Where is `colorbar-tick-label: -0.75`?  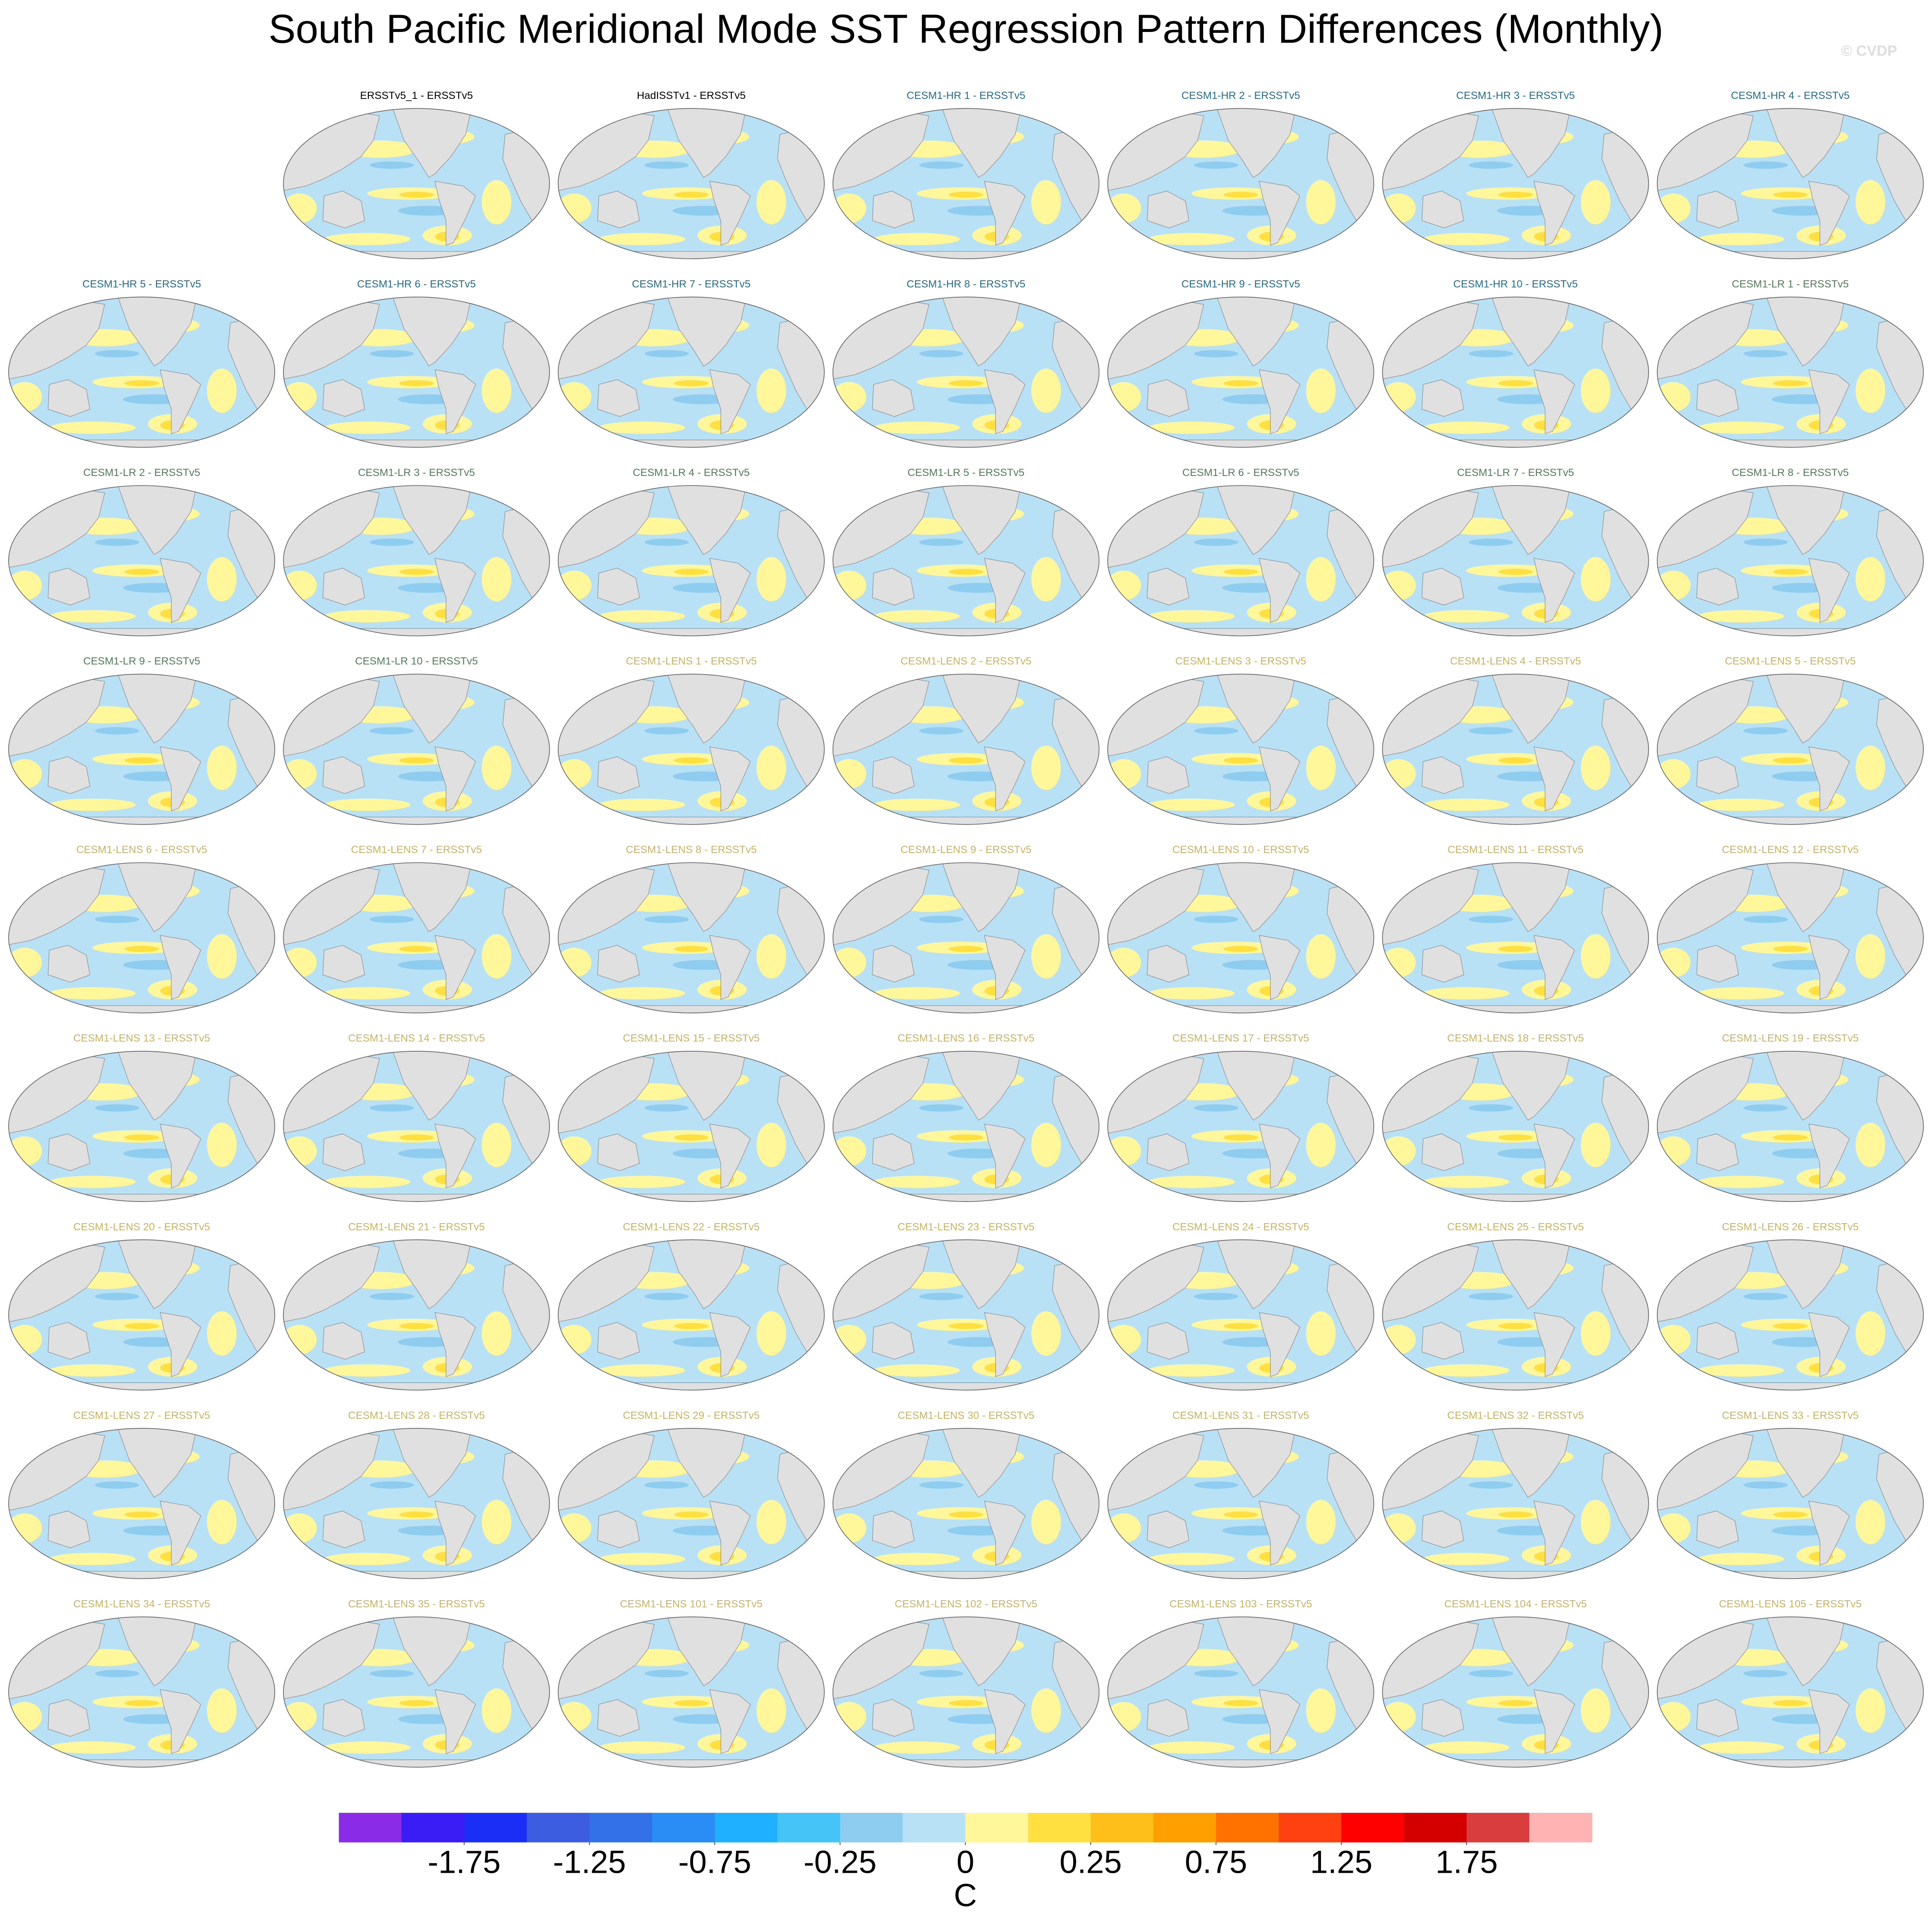
colorbar-tick-label: -0.75 is located at coordinates (715, 1862).